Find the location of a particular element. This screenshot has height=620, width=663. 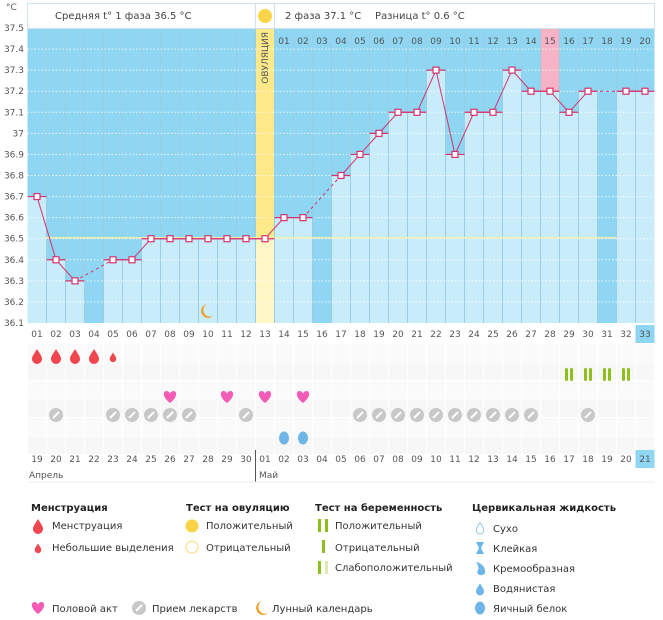

phase2-day-label: 04 is located at coordinates (341, 42).